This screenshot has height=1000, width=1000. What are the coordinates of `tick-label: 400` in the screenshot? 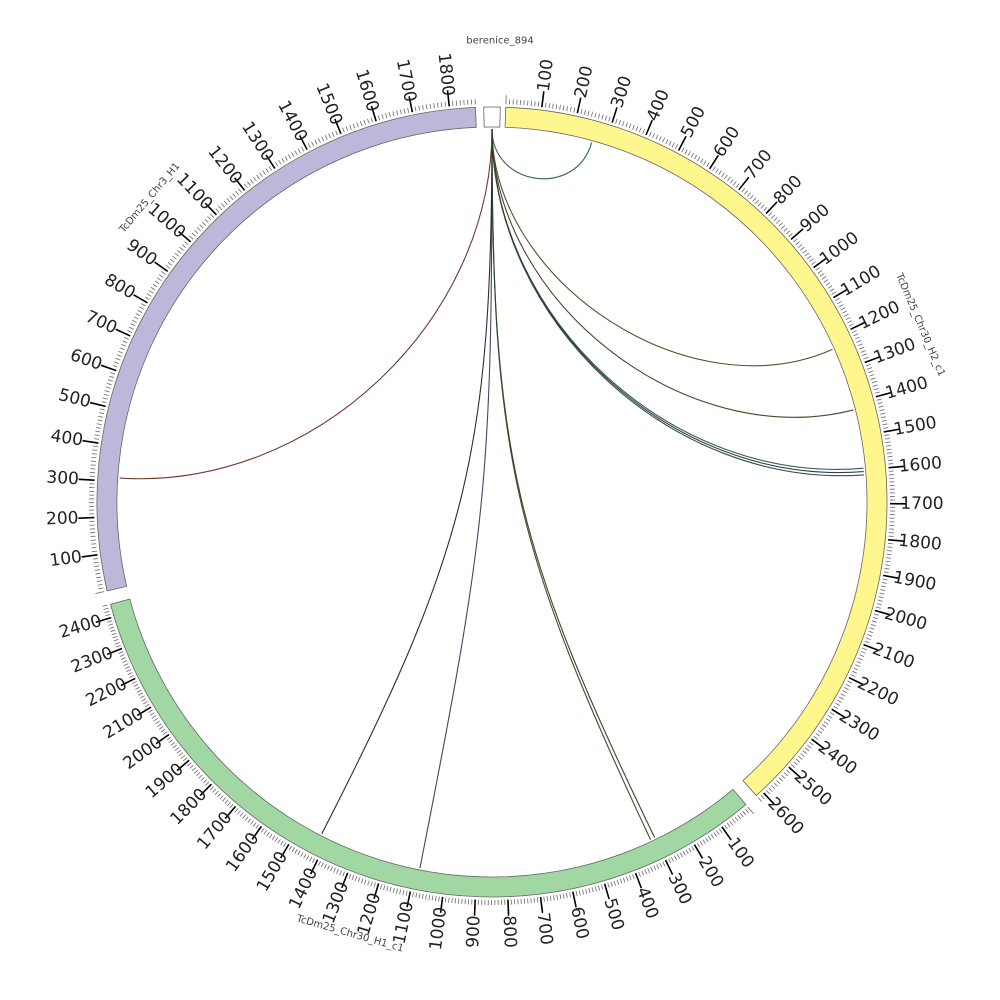 It's located at (647, 902).